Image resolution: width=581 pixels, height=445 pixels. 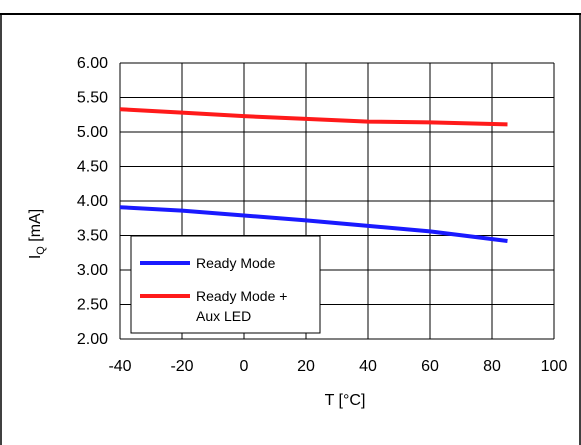 What do you see at coordinates (368, 366) in the screenshot?
I see `x-tick-label: 40` at bounding box center [368, 366].